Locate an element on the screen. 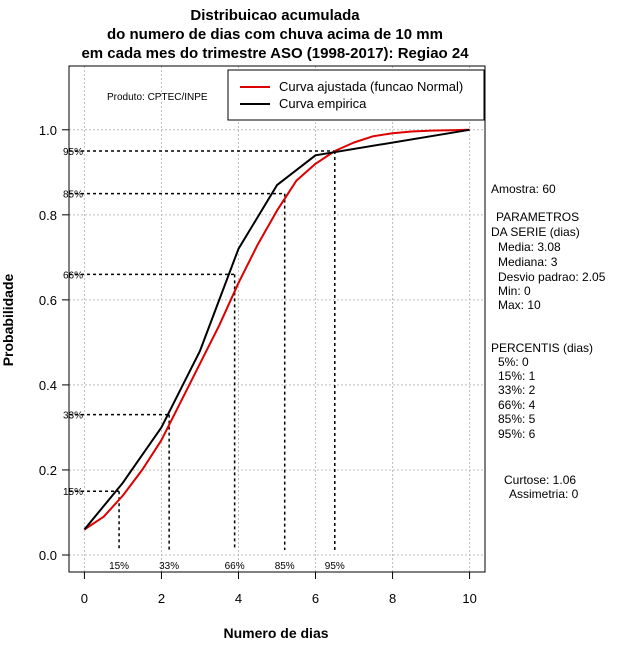 The image size is (640, 660). y-tick-label-1: 0.2 is located at coordinates (48, 470).